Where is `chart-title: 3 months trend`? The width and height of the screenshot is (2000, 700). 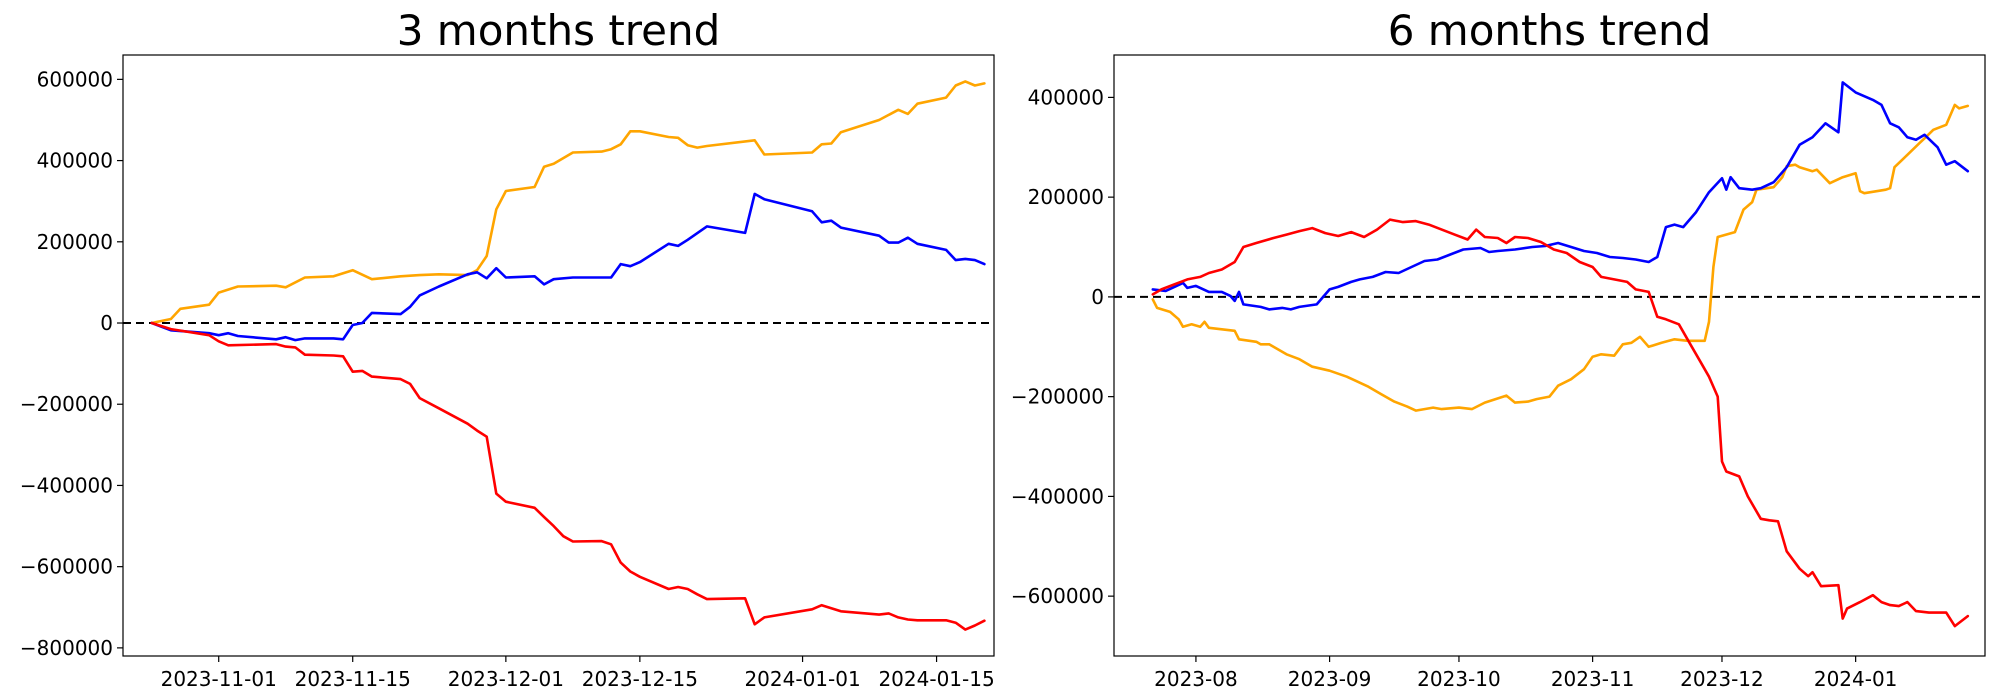
chart-title: 3 months trend is located at coordinates (559, 30).